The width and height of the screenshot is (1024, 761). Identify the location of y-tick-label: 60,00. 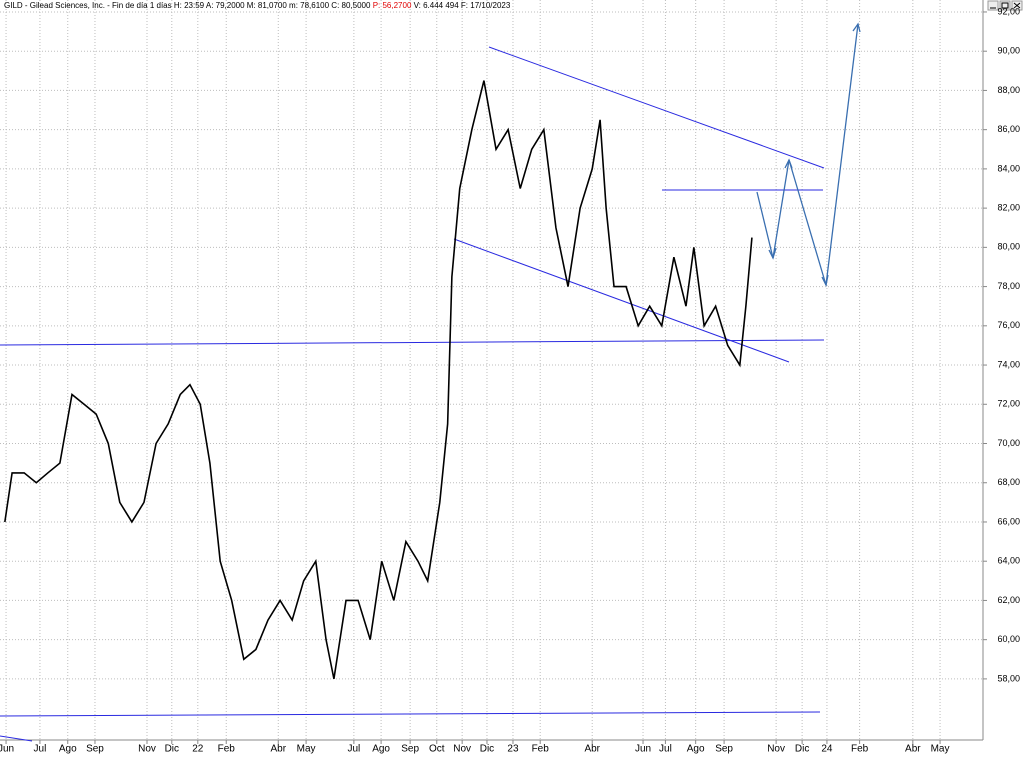
(1008, 639).